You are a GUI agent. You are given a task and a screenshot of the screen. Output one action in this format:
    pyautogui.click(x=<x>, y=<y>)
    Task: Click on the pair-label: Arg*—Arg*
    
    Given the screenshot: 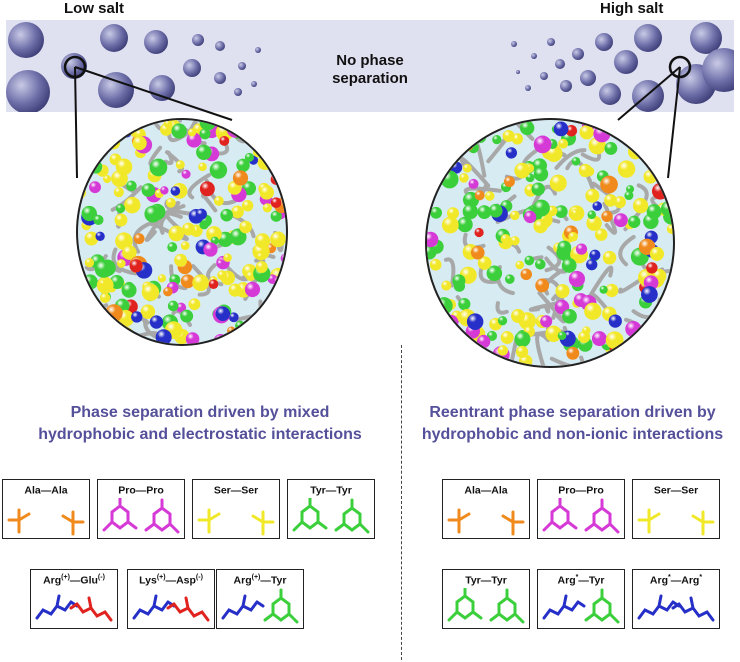 What is the action you would take?
    pyautogui.click(x=676, y=580)
    